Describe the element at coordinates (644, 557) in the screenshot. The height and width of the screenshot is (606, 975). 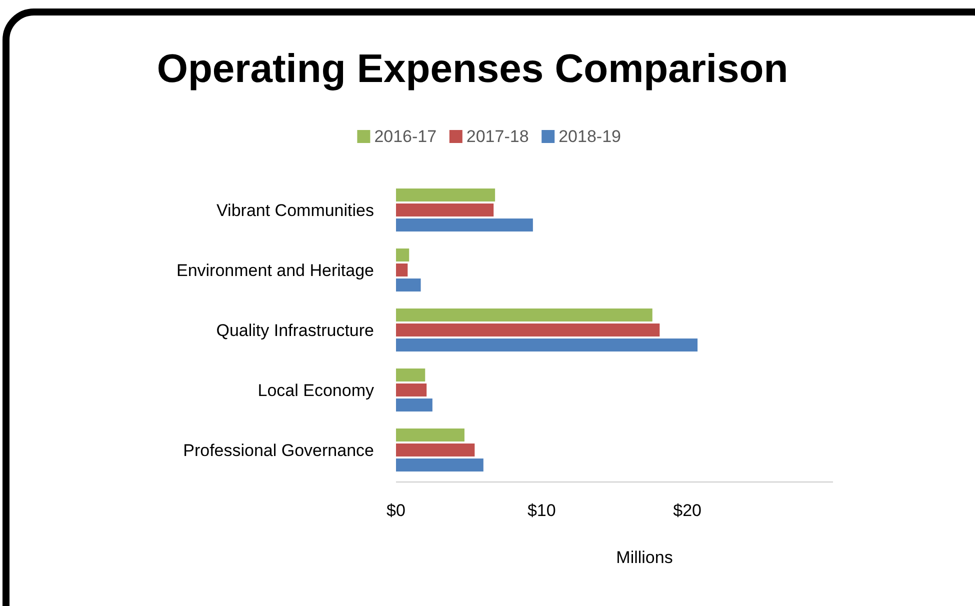
I see `x-axis-title: Millions` at that location.